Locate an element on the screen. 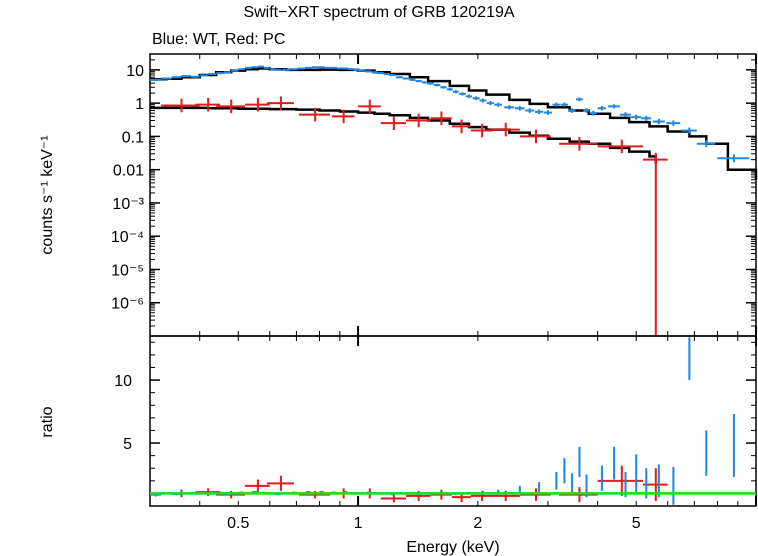 The width and height of the screenshot is (758, 556). y-tick-label: 10 is located at coordinates (123, 381).